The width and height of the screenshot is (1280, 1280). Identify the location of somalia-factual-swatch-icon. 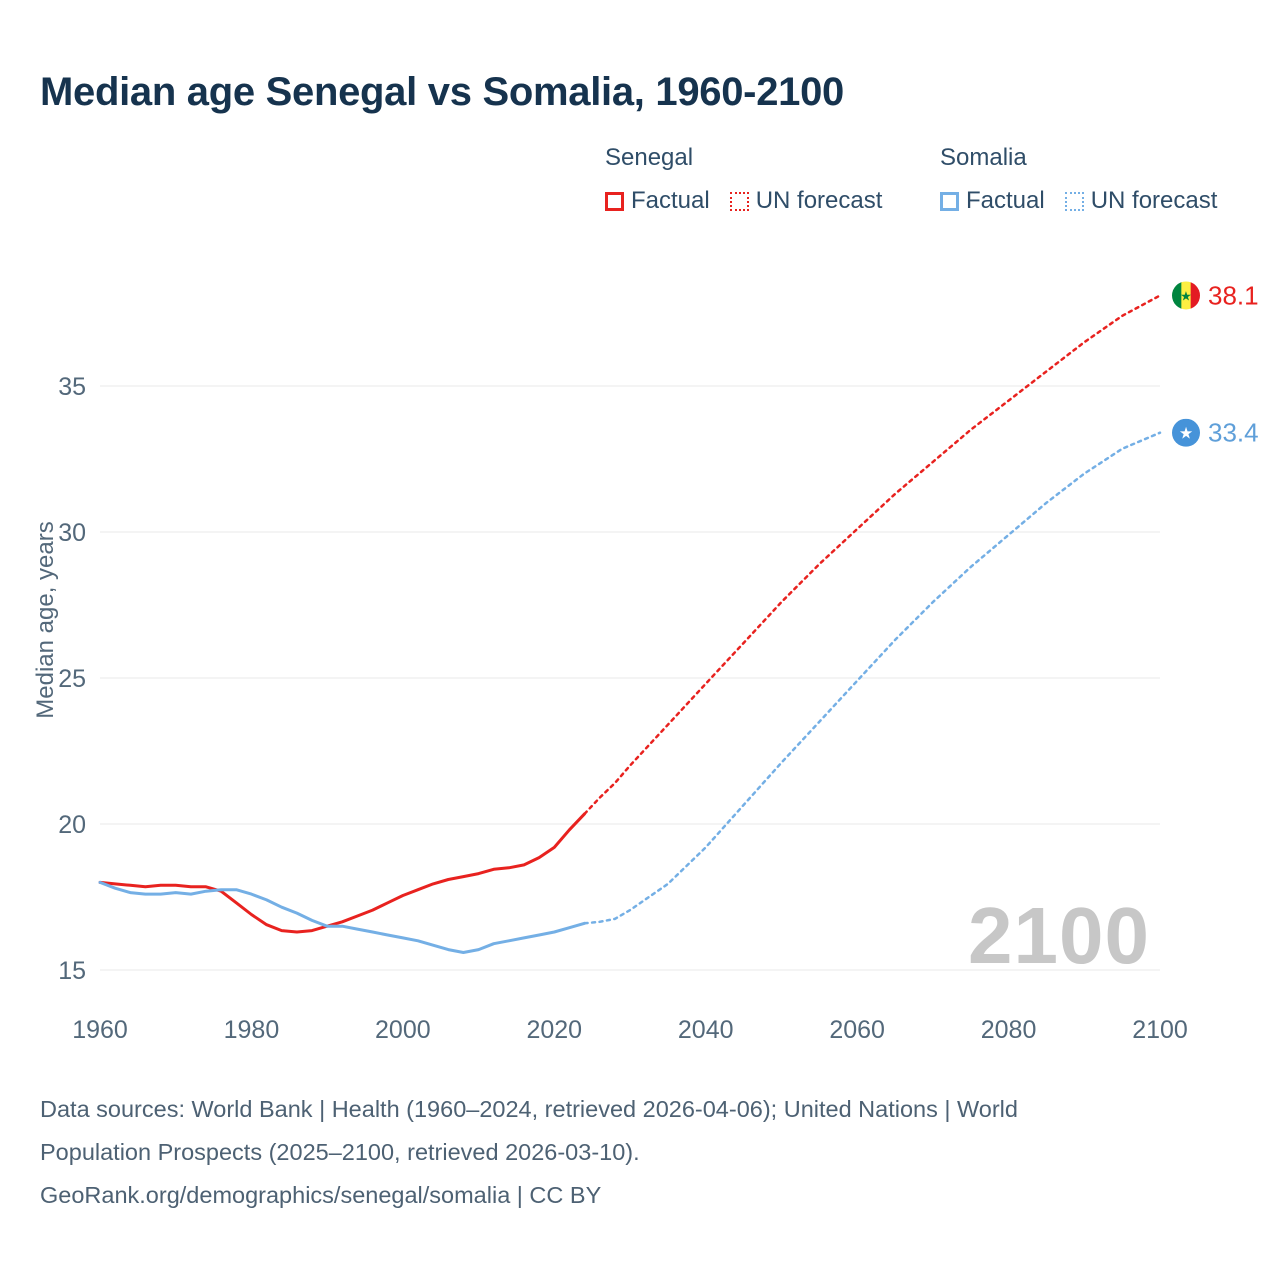
(949, 201).